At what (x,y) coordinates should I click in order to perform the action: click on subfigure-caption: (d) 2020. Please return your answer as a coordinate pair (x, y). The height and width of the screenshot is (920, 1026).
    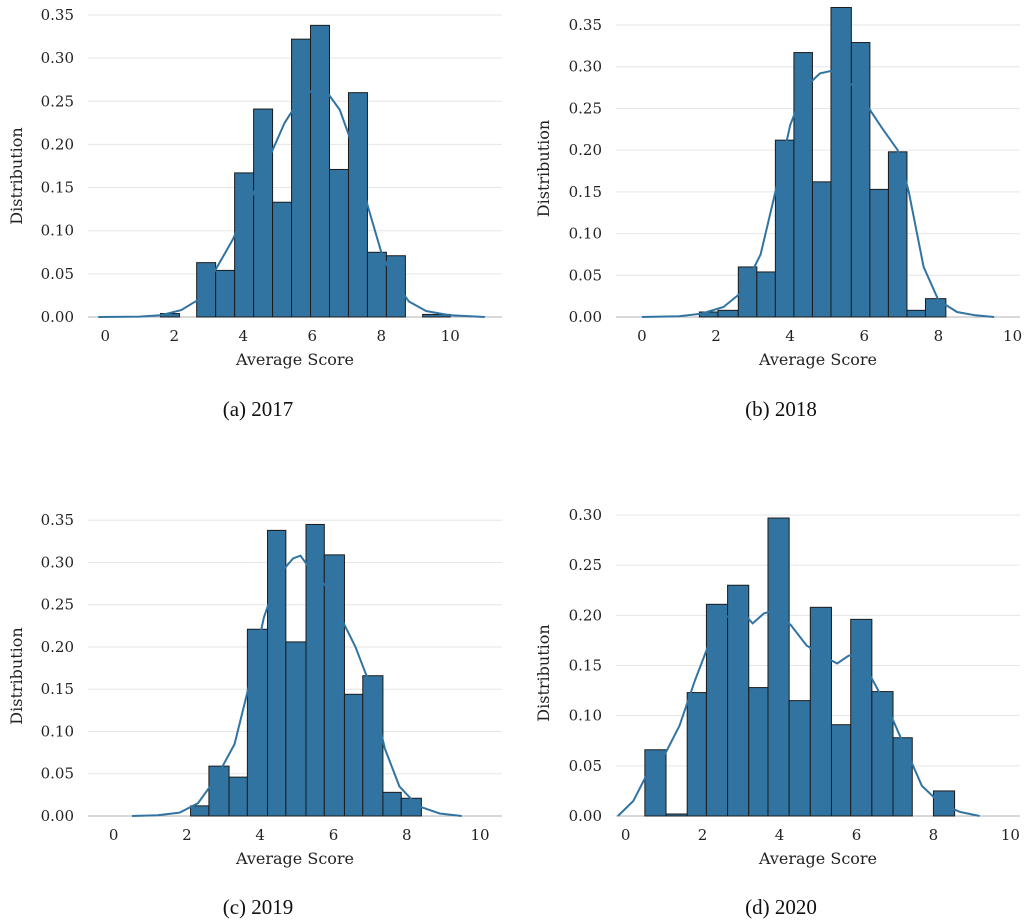
    Looking at the image, I should click on (781, 907).